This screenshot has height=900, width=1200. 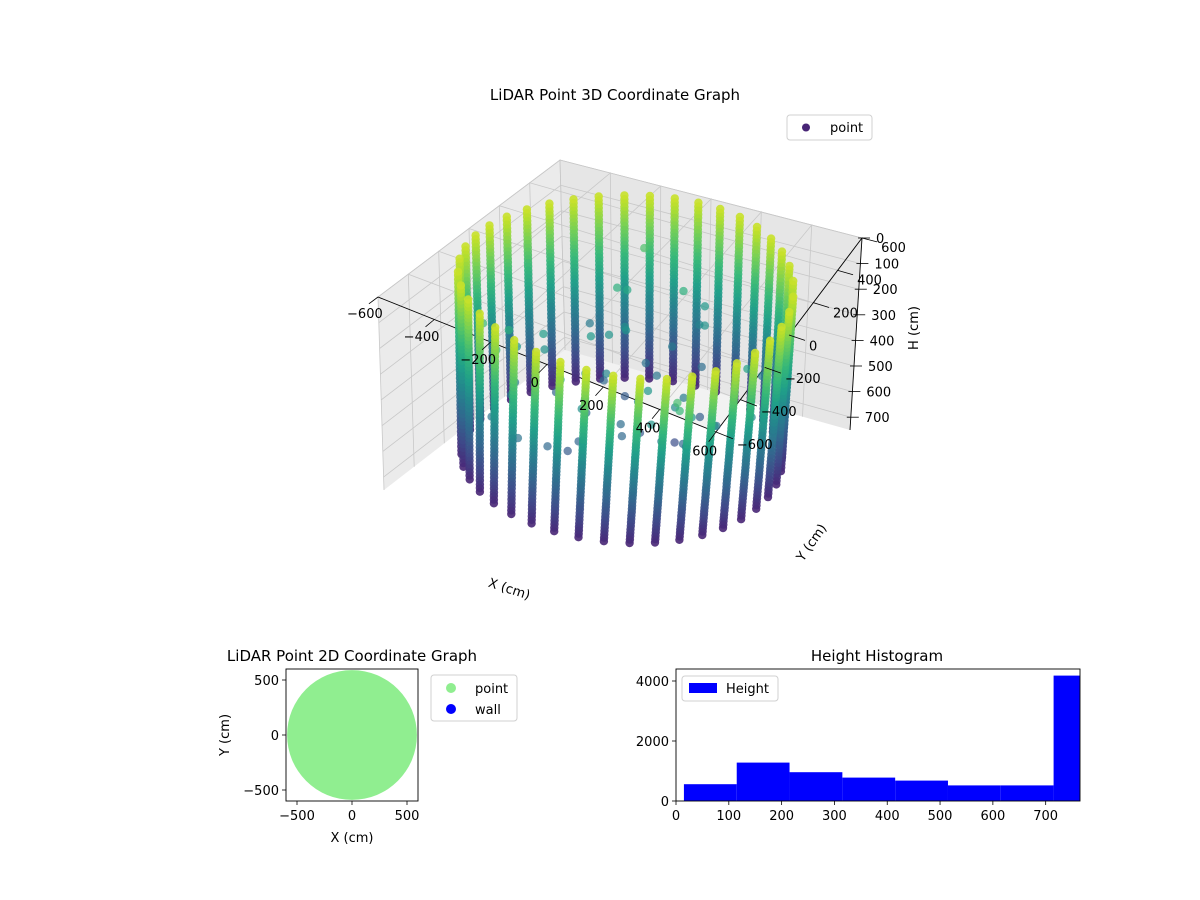 I want to click on scatter-3d-zlabel: H (cm), so click(x=914, y=328).